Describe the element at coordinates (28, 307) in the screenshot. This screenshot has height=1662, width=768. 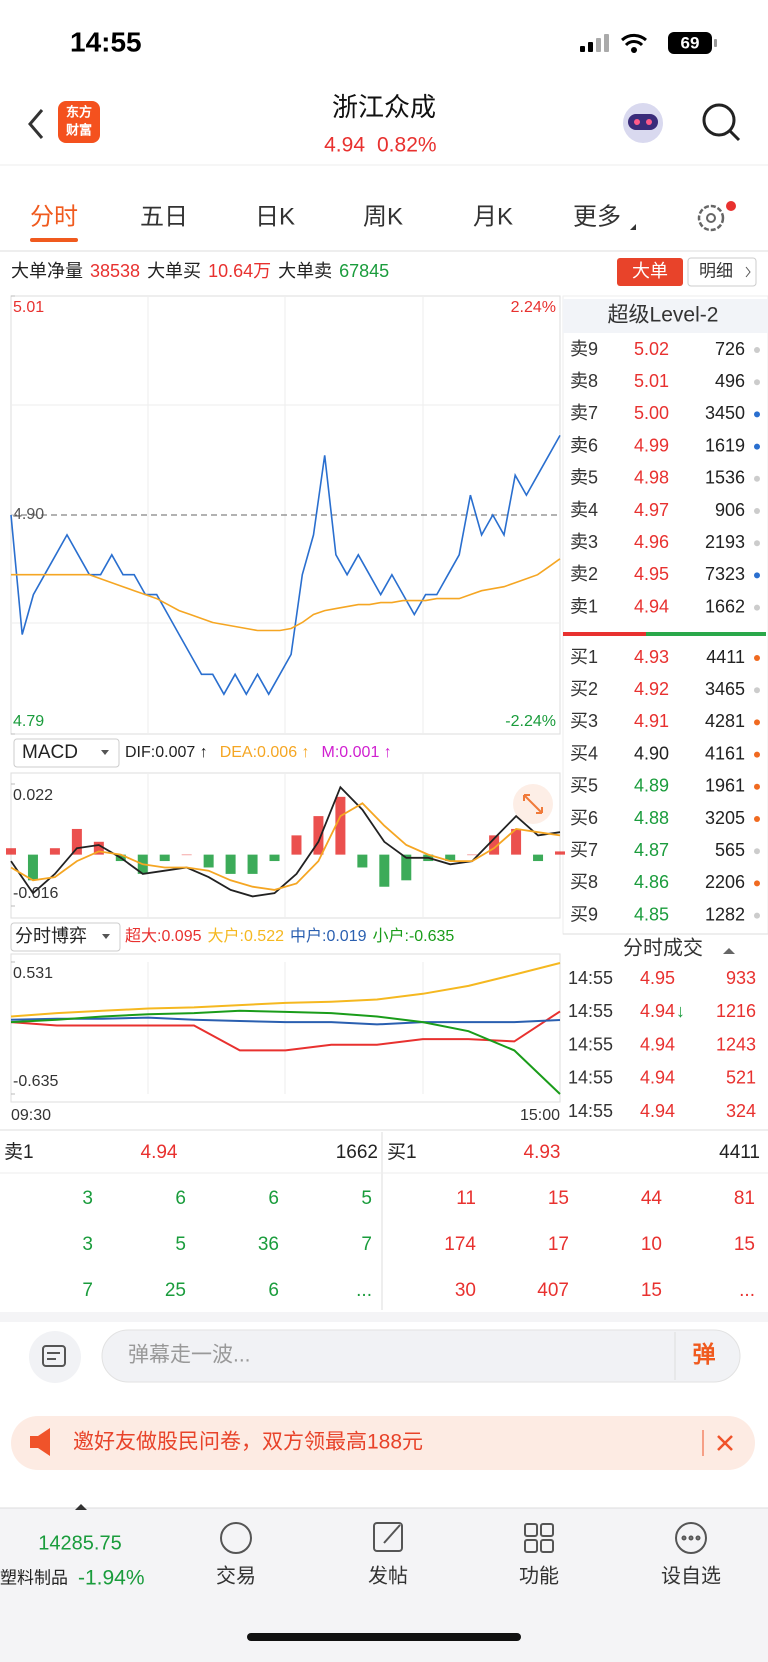
I see `y-tick-label: 5.01` at that location.